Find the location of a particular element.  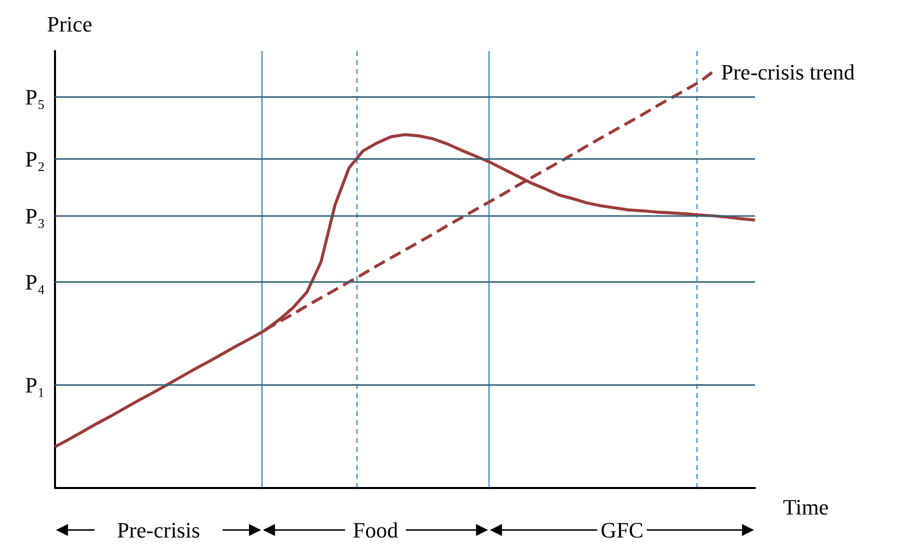

ref-line-label: P₁ is located at coordinates (35, 385).